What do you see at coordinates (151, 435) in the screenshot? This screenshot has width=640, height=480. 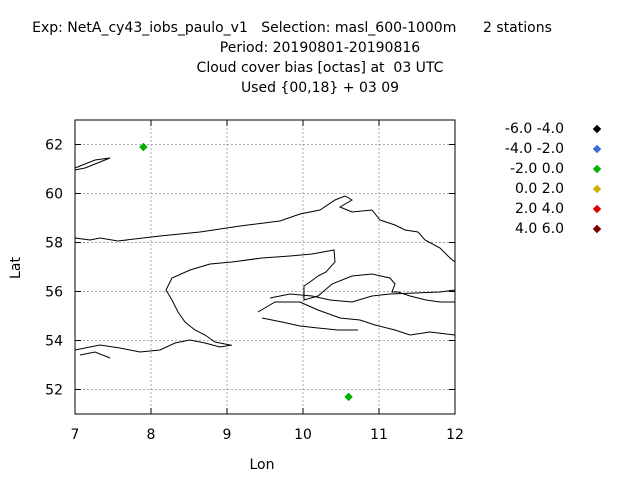 I see `x-tick-label: 8` at bounding box center [151, 435].